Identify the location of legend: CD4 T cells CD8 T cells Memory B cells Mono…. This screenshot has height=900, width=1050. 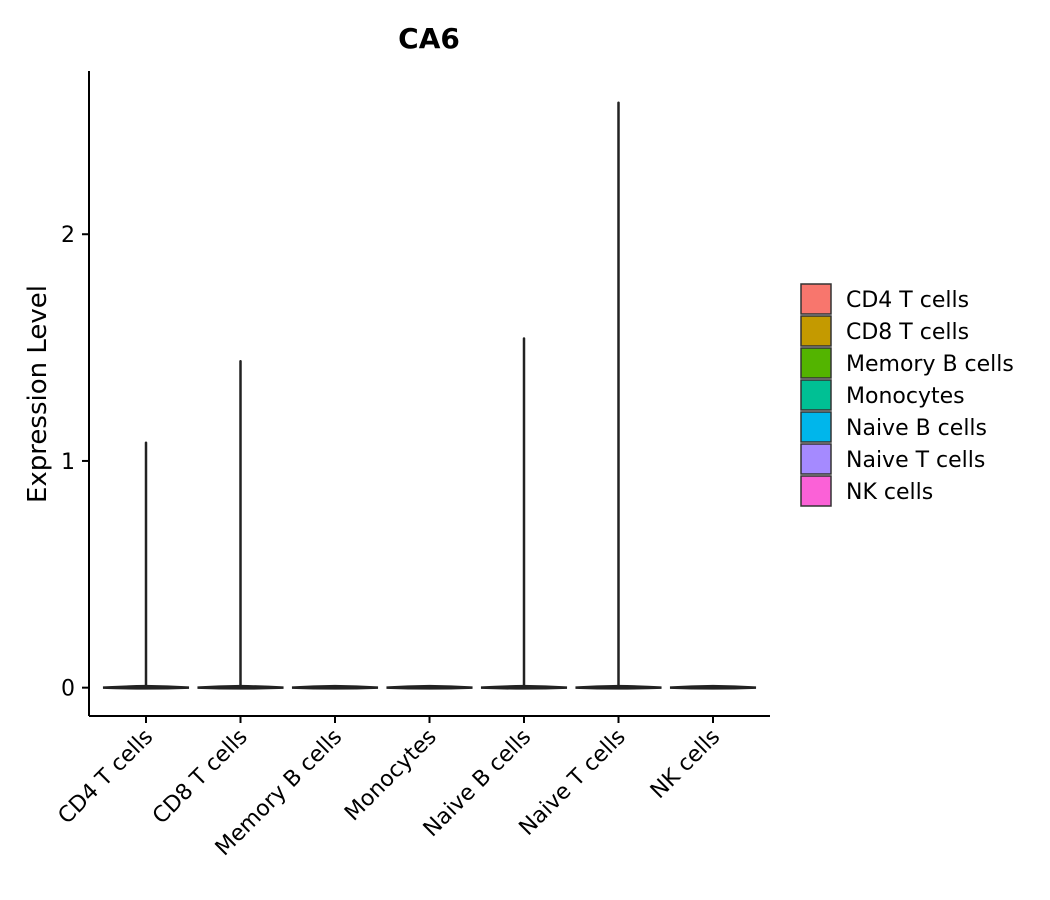
(907, 395).